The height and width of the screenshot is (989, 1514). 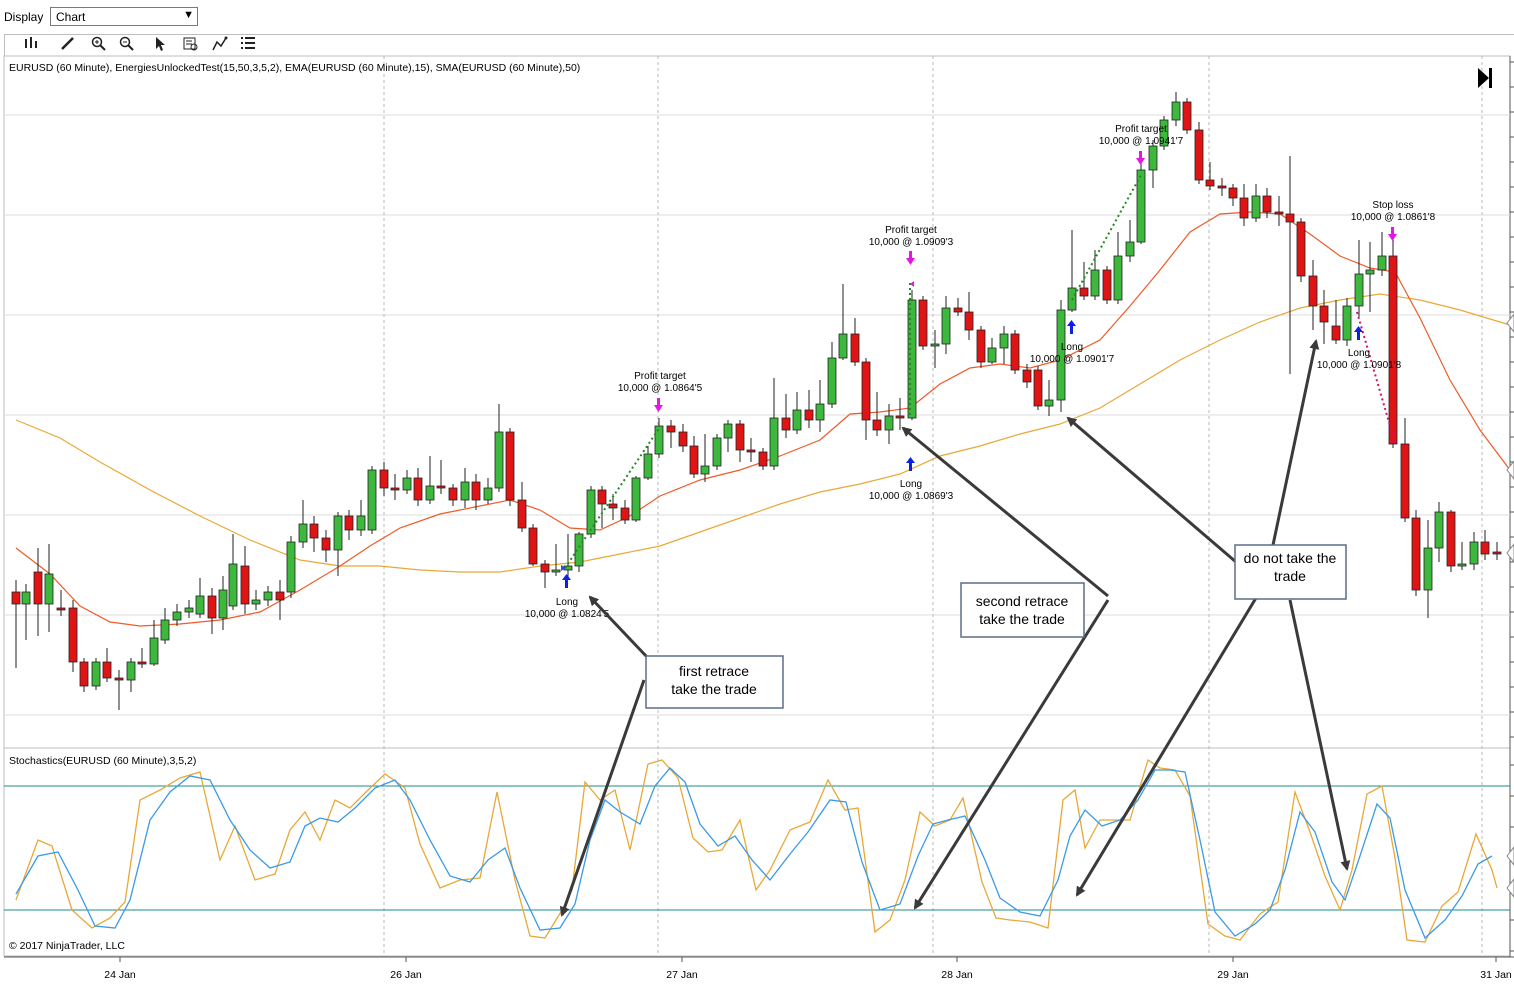 I want to click on display-label: Display, so click(x=24, y=17).